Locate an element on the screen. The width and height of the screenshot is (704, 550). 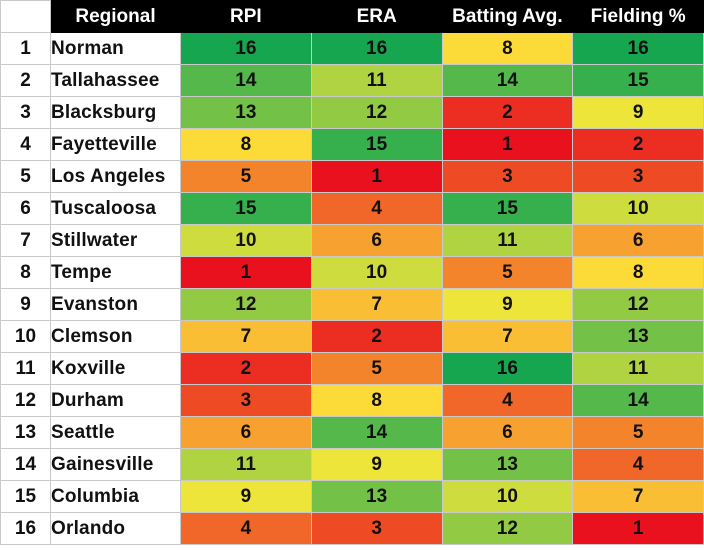
fielding-pct-cell: 2 is located at coordinates (638, 144).